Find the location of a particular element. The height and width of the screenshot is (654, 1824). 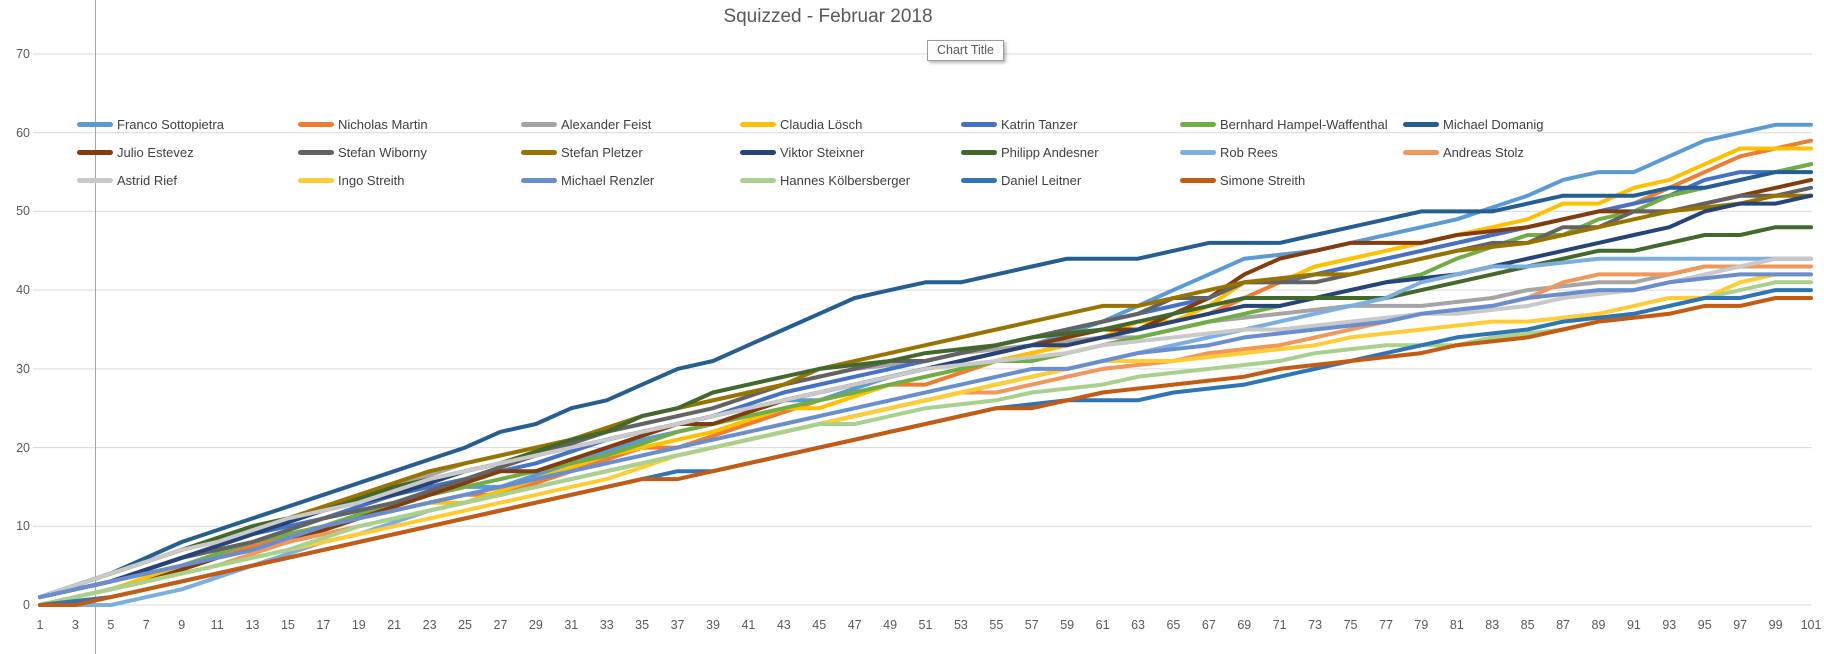

x-tick-label-47: 47 is located at coordinates (854, 625).